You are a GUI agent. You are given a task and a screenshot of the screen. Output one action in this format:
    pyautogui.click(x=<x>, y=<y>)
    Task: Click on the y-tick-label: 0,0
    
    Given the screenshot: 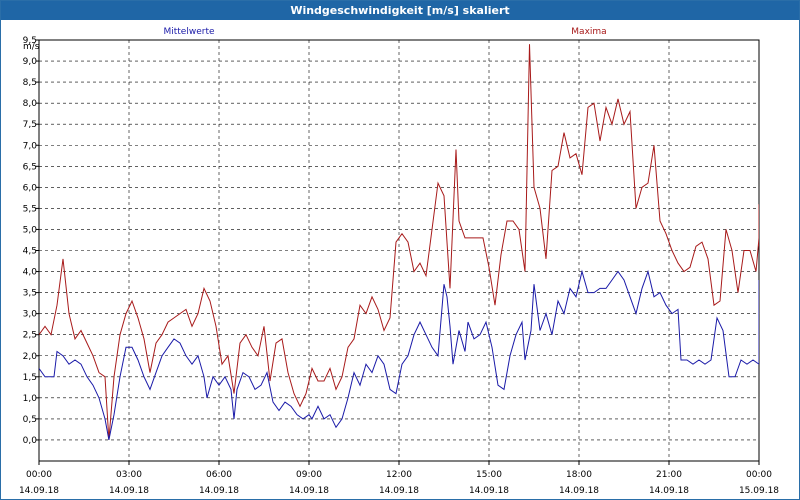 What is the action you would take?
    pyautogui.click(x=30, y=441)
    